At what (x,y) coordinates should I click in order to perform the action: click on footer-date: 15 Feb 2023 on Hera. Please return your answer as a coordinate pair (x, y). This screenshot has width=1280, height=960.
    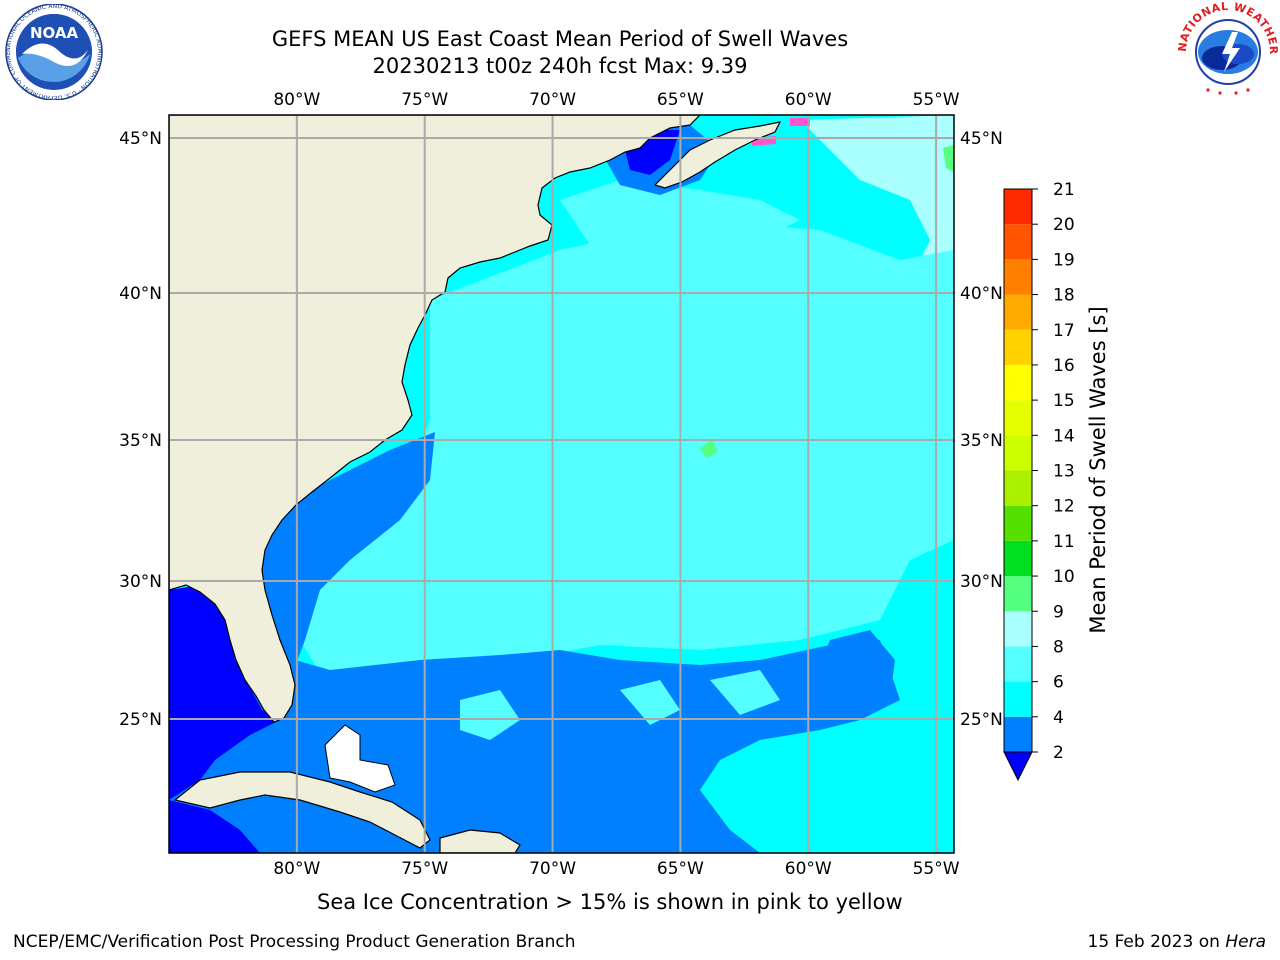
    Looking at the image, I should click on (1177, 942).